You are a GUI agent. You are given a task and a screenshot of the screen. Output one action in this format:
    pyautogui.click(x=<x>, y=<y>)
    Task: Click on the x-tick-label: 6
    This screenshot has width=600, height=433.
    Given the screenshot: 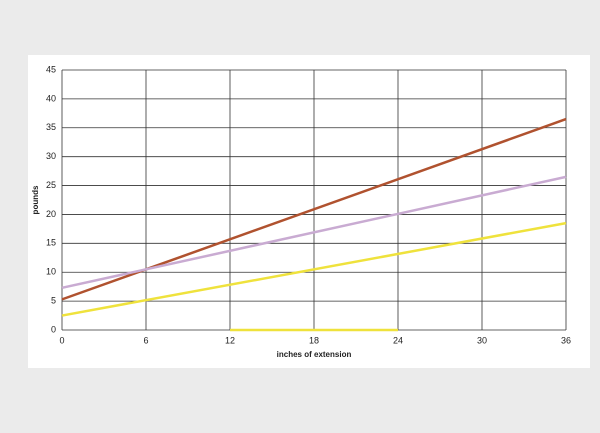 What is the action you would take?
    pyautogui.click(x=145, y=340)
    